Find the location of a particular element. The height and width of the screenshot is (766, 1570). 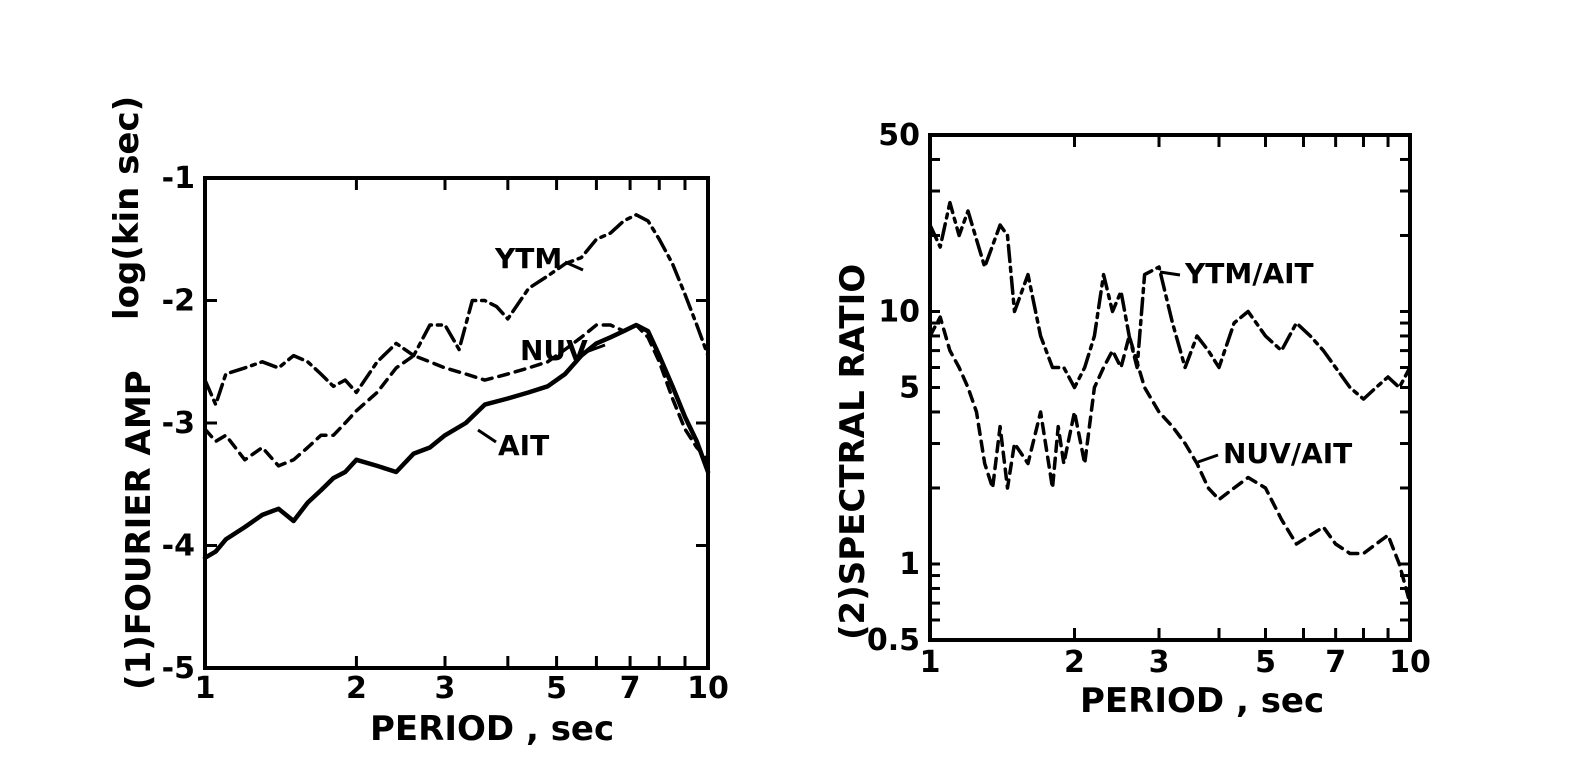

panel1-ytick-label: -3 is located at coordinates (178, 423).